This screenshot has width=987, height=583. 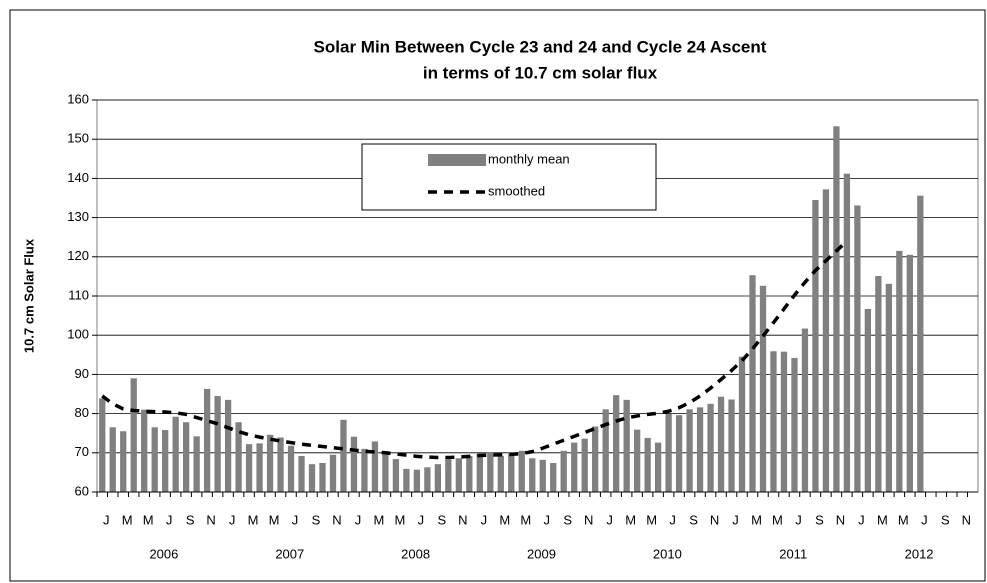 I want to click on y-tick-label: 70, so click(x=82, y=451).